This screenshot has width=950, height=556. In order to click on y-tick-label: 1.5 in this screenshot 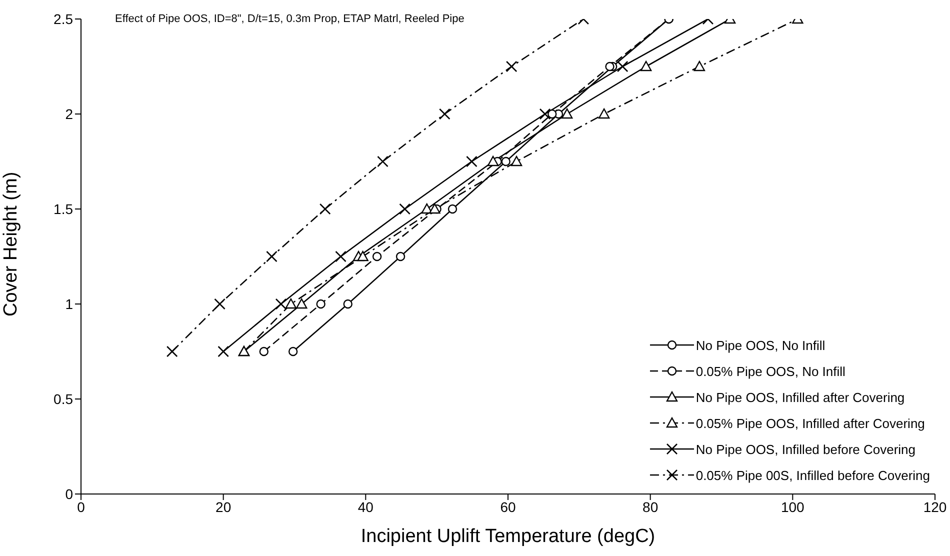, I will do `click(64, 208)`.